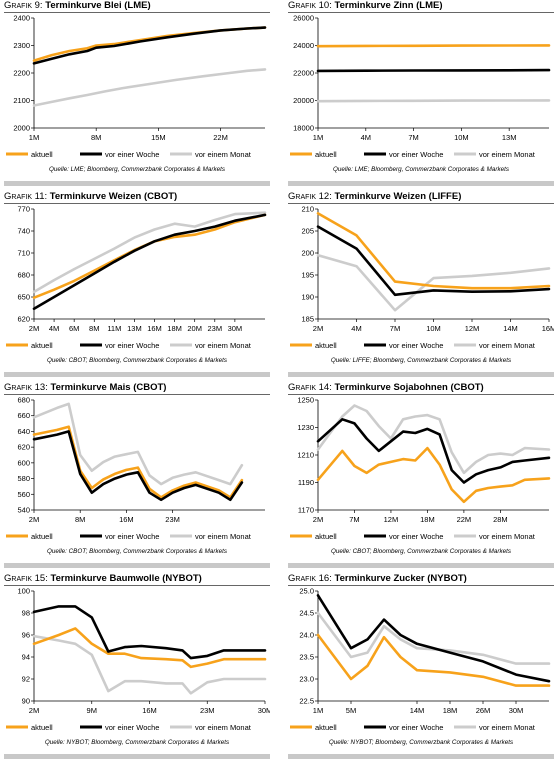  What do you see at coordinates (413, 137) in the screenshot?
I see `x-tick-label: 7M` at bounding box center [413, 137].